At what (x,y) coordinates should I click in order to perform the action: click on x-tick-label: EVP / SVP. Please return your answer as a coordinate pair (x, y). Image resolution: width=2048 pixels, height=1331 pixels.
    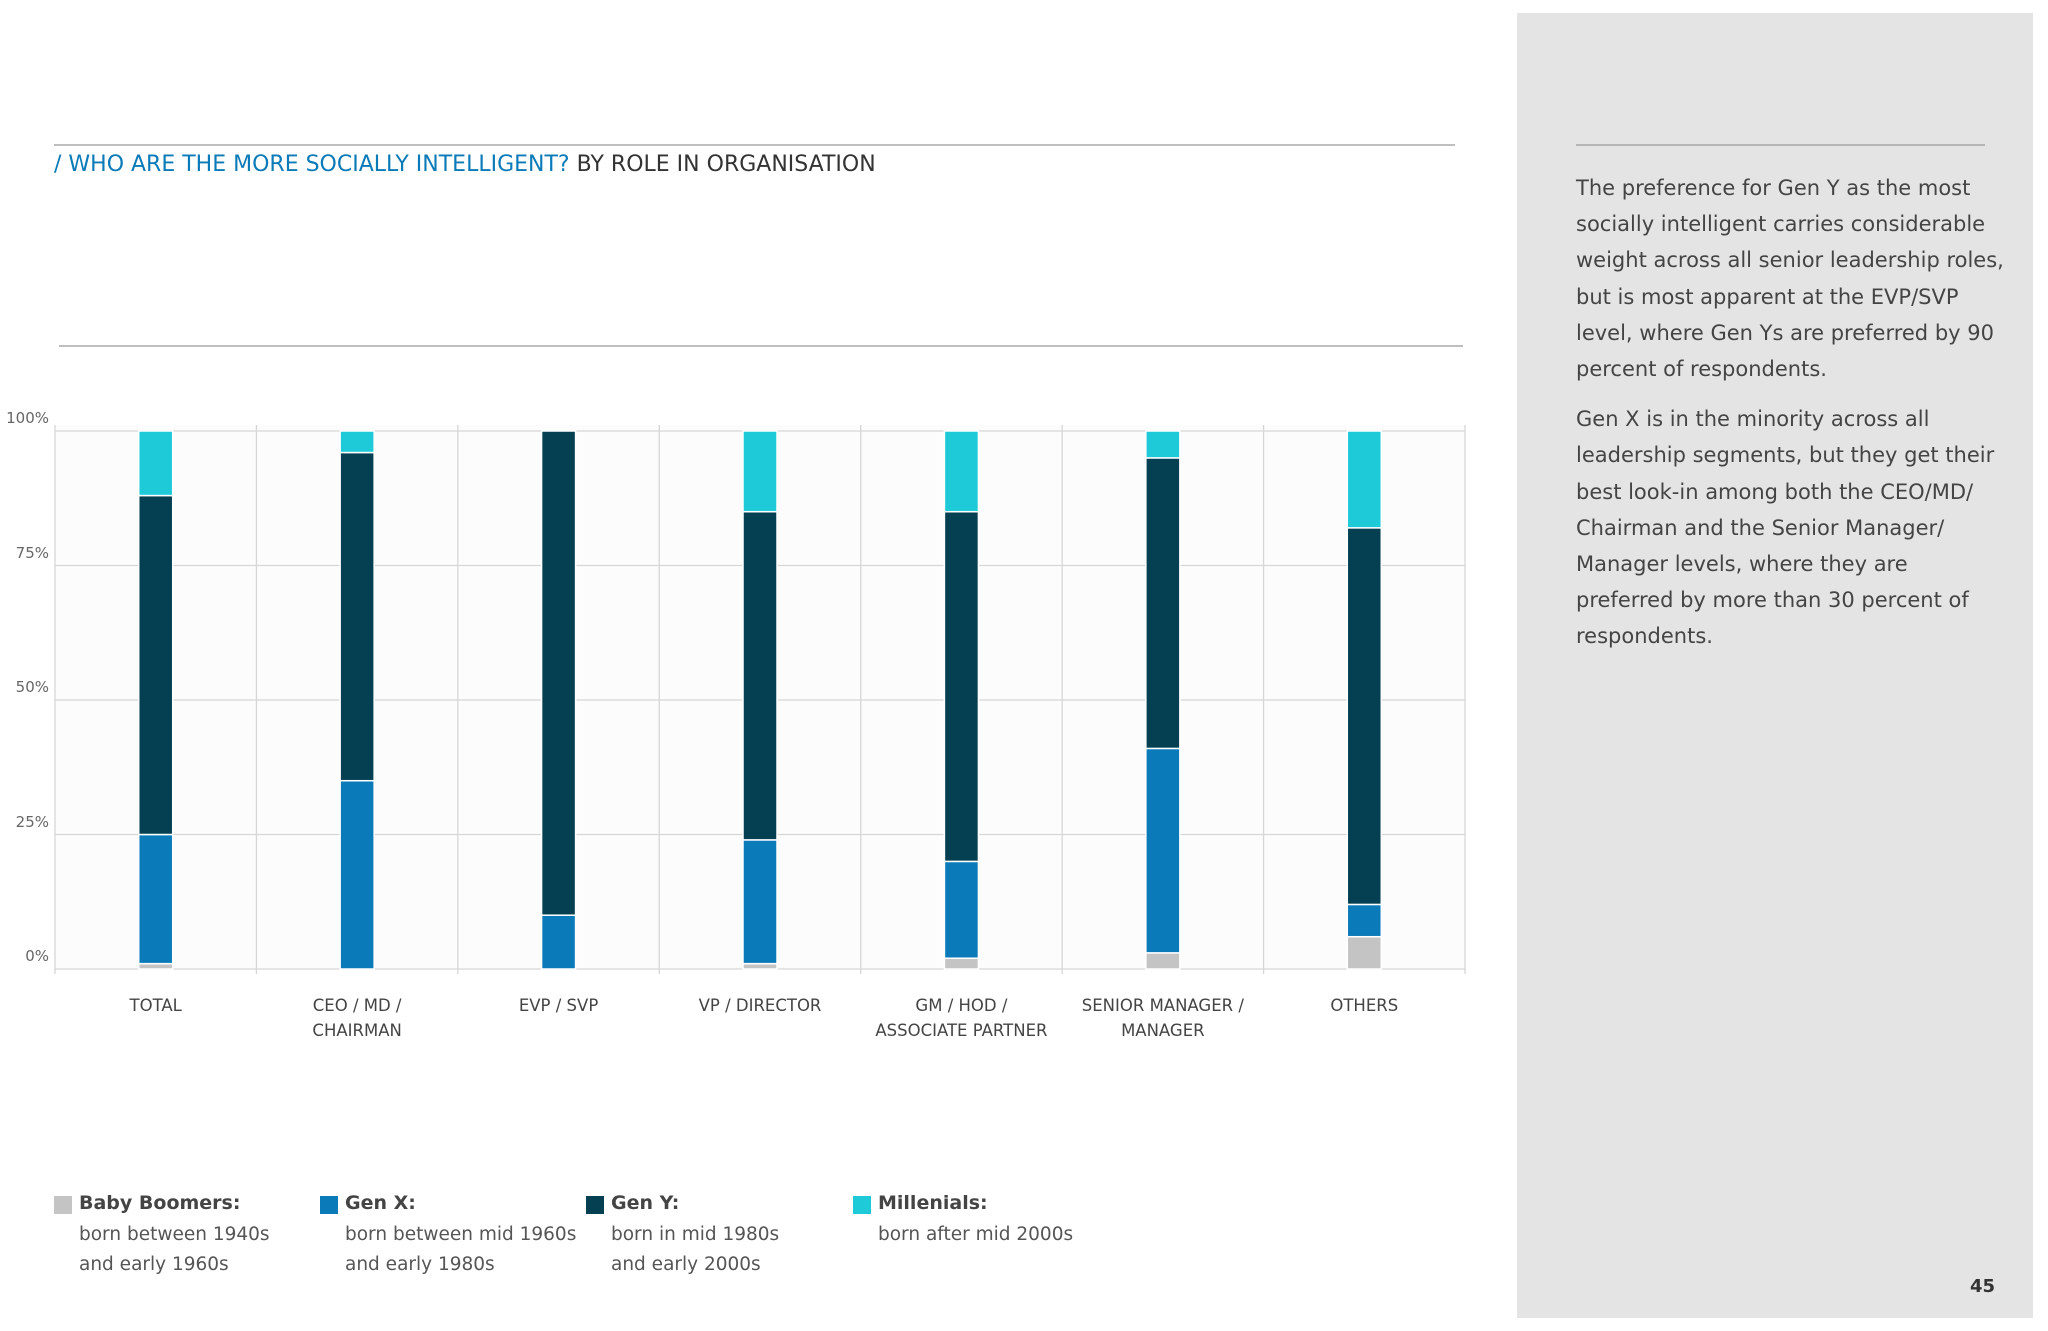
    Looking at the image, I should click on (558, 1005).